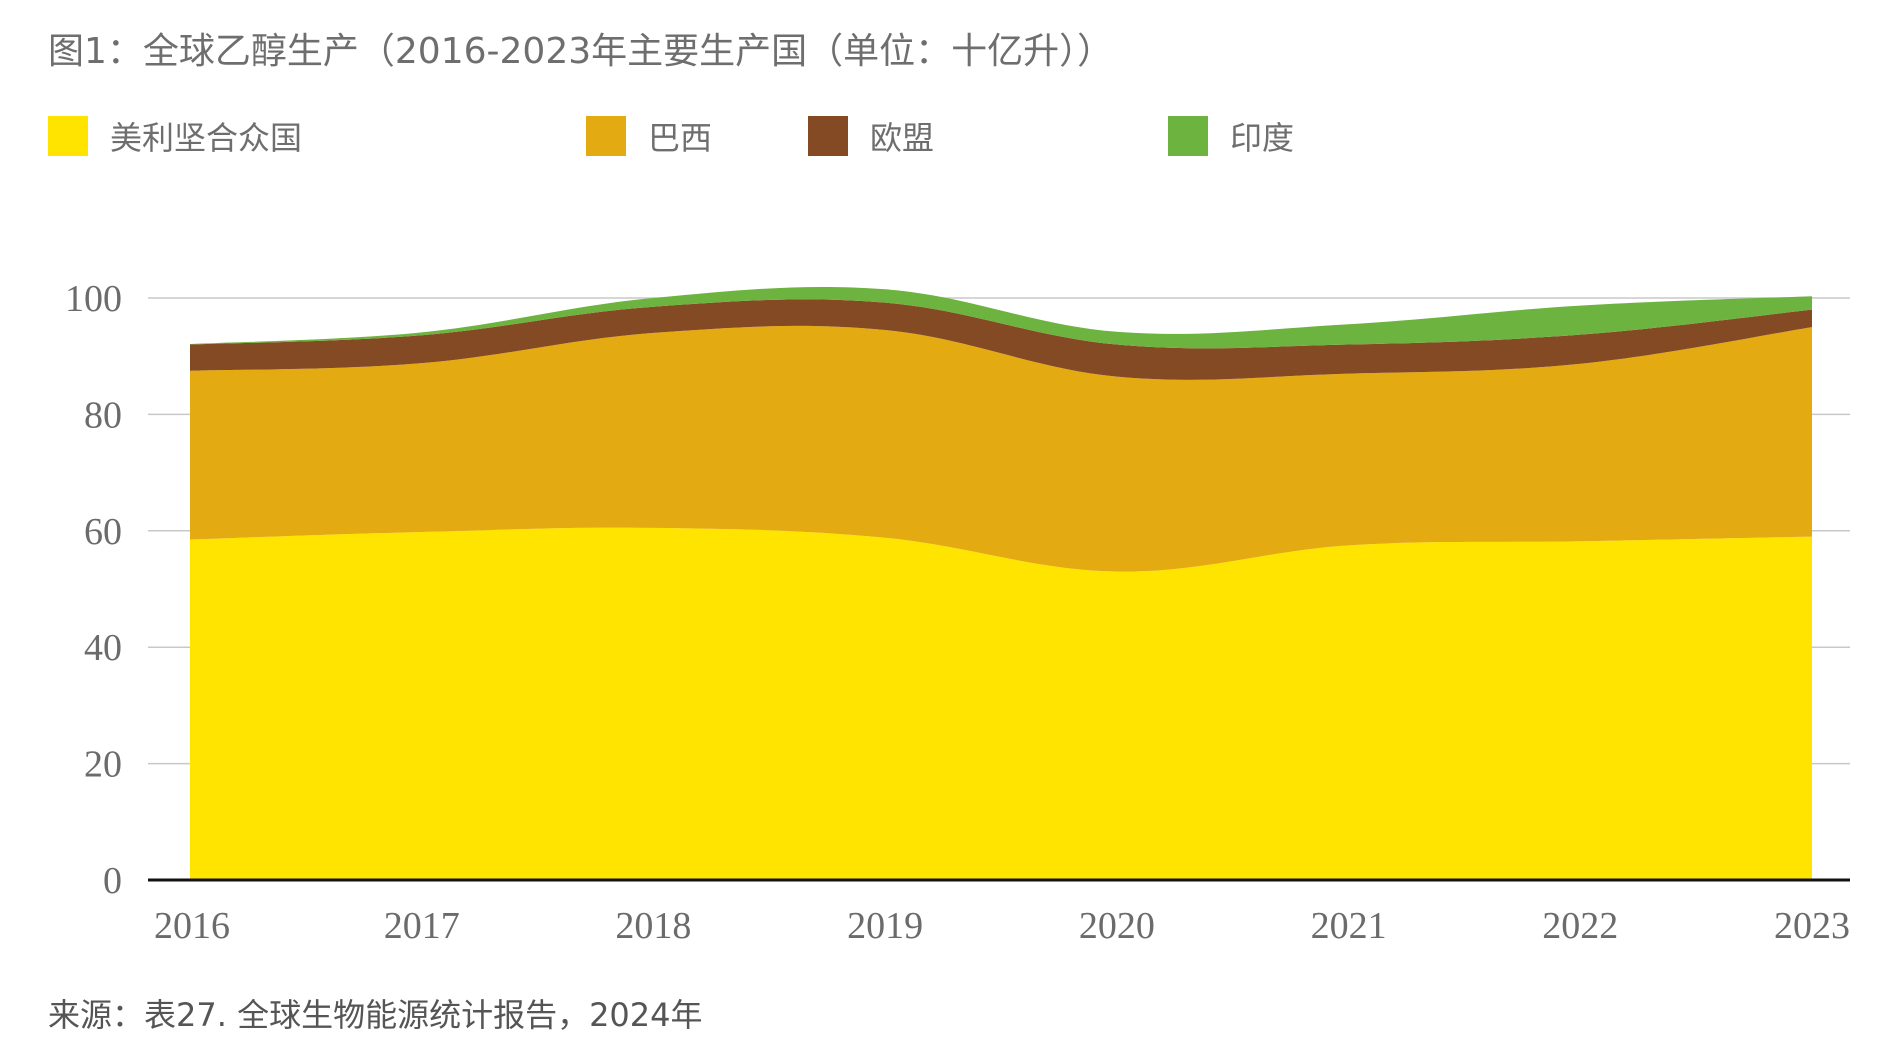 This screenshot has height=1057, width=1889. Describe the element at coordinates (1262, 138) in the screenshot. I see `legend-label-india: 印度` at that location.